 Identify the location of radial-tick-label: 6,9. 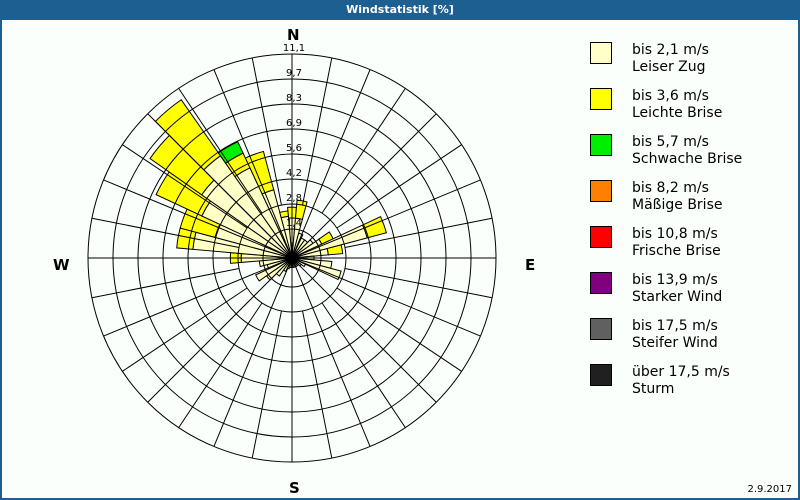
(294, 123).